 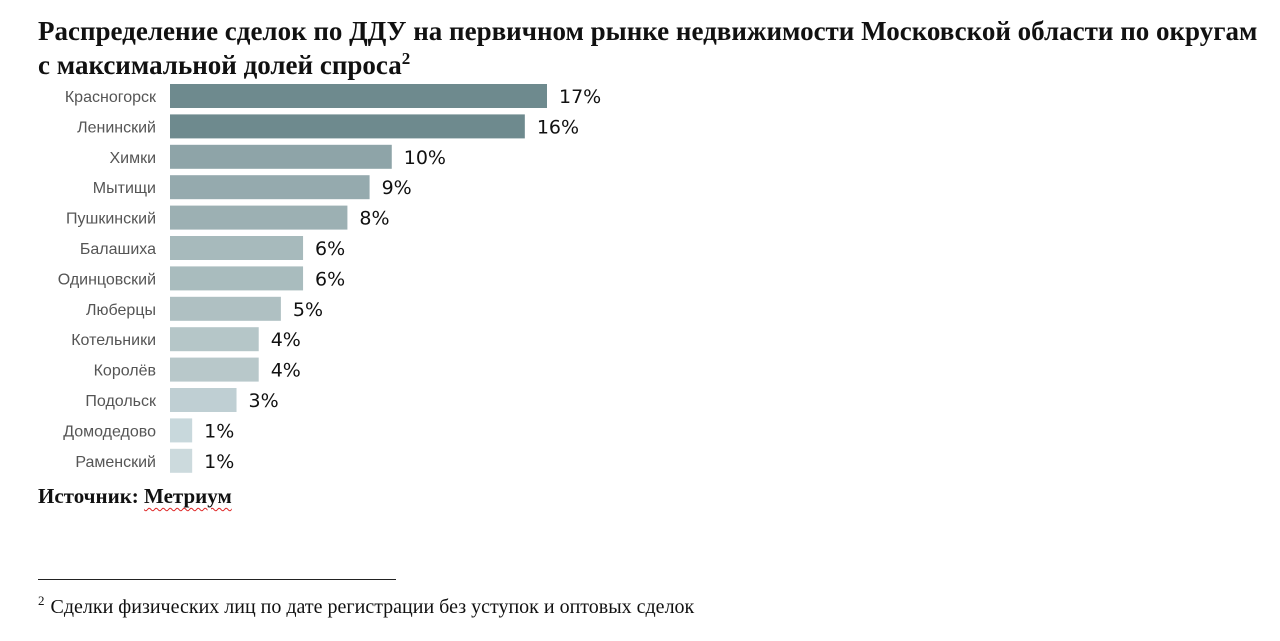 I want to click on value-label: 3%, so click(x=264, y=401).